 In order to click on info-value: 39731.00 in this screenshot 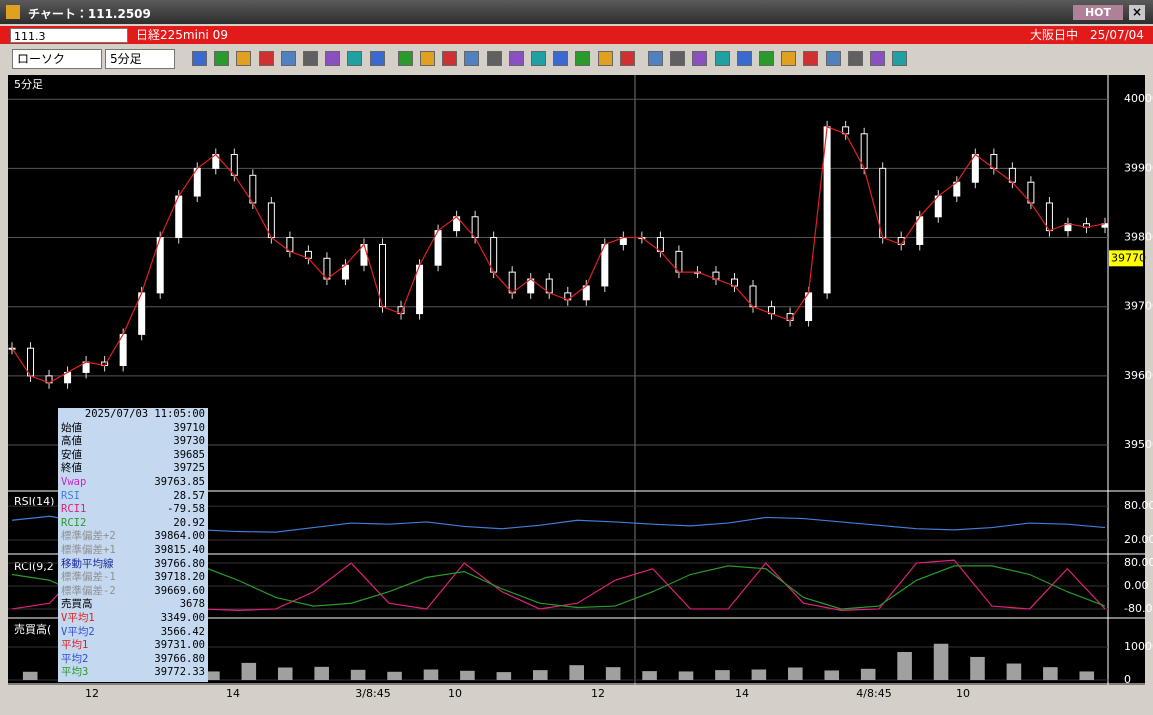, I will do `click(179, 645)`.